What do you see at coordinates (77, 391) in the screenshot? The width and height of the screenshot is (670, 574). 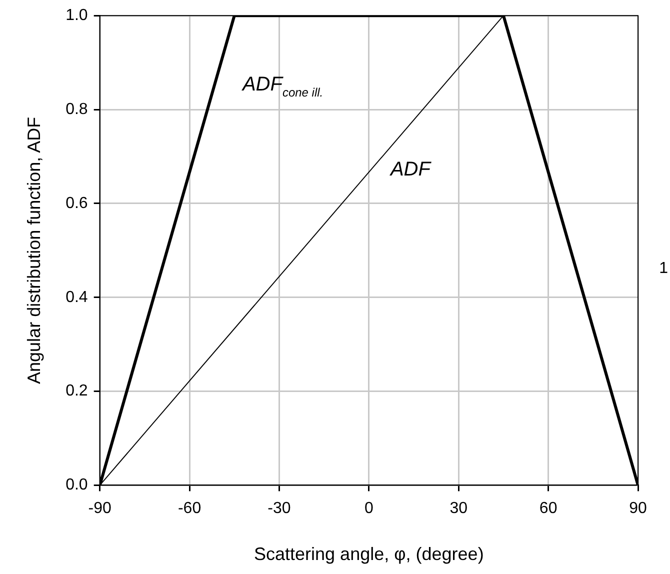 I see `y-tick-label: 0.2` at bounding box center [77, 391].